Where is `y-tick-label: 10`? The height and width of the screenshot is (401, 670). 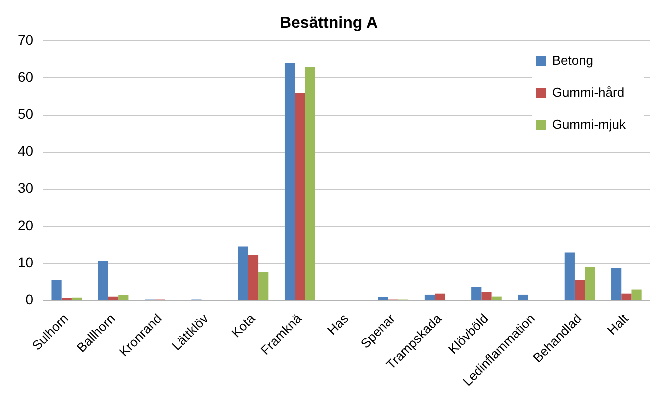 y-tick-label: 10 is located at coordinates (26, 262).